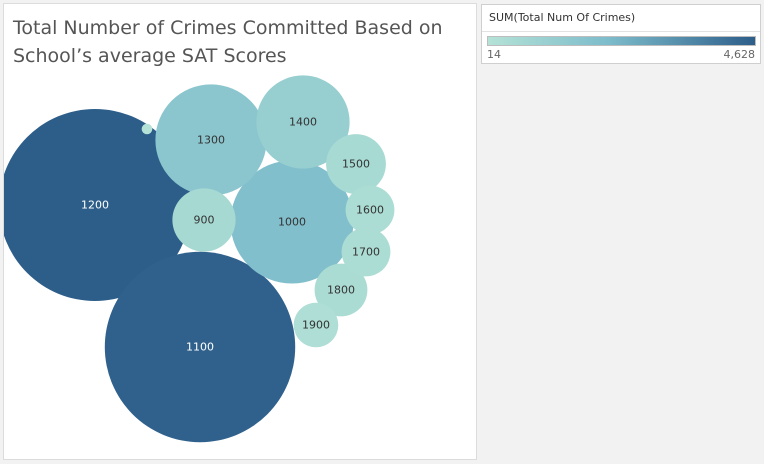 This screenshot has height=464, width=764. I want to click on color-legend: SUM(Total Num Of Crimes) 14 4,628, so click(621, 34).